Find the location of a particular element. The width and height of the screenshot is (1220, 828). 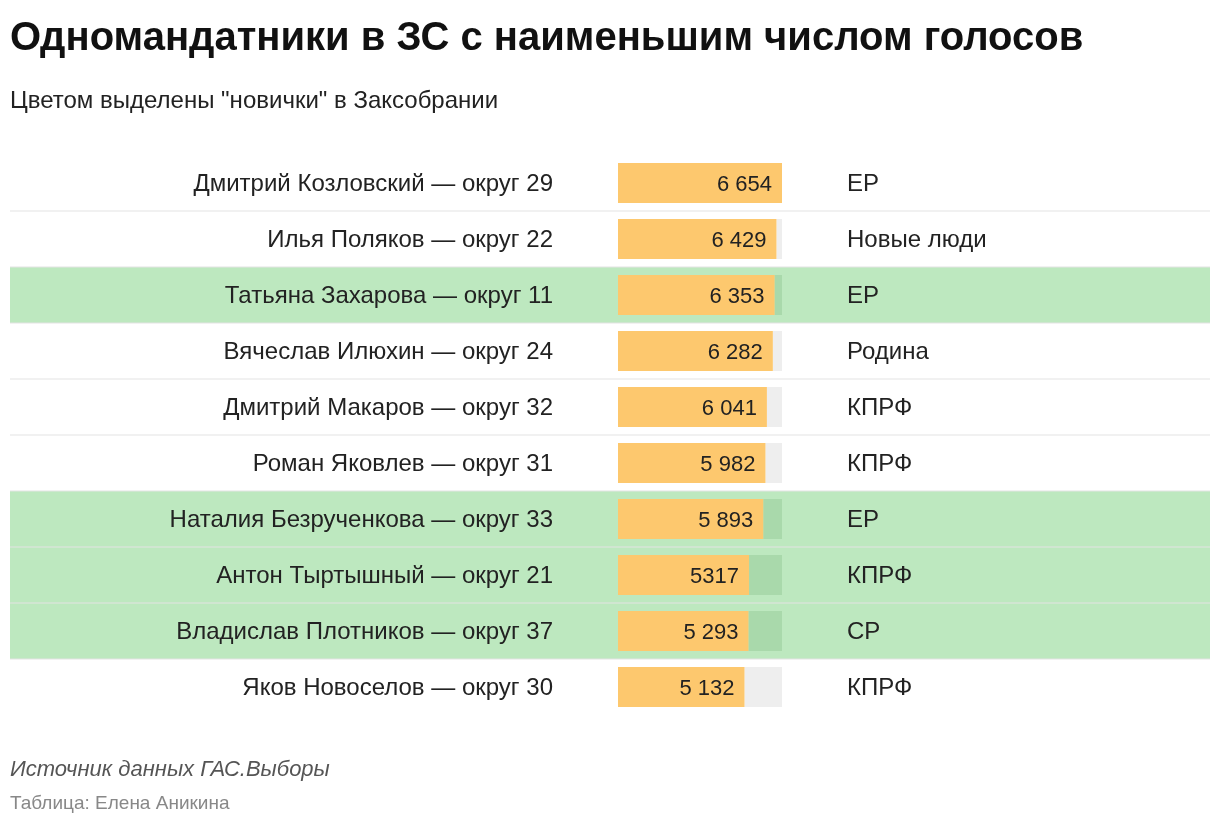

y-tick-label: Вячеслав Илюхин — округ 24 is located at coordinates (388, 351).